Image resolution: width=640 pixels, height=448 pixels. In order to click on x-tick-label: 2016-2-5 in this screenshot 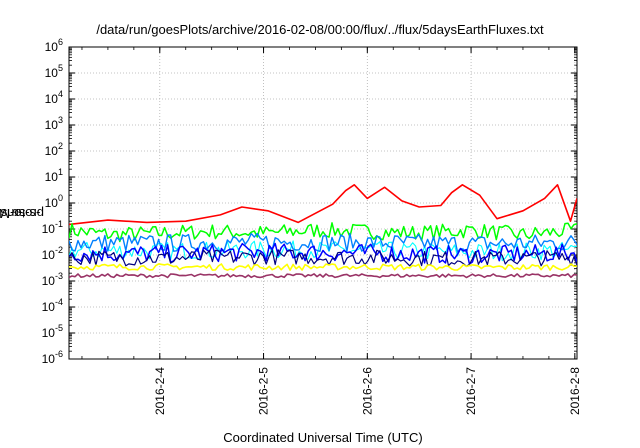, I will do `click(264, 391)`.